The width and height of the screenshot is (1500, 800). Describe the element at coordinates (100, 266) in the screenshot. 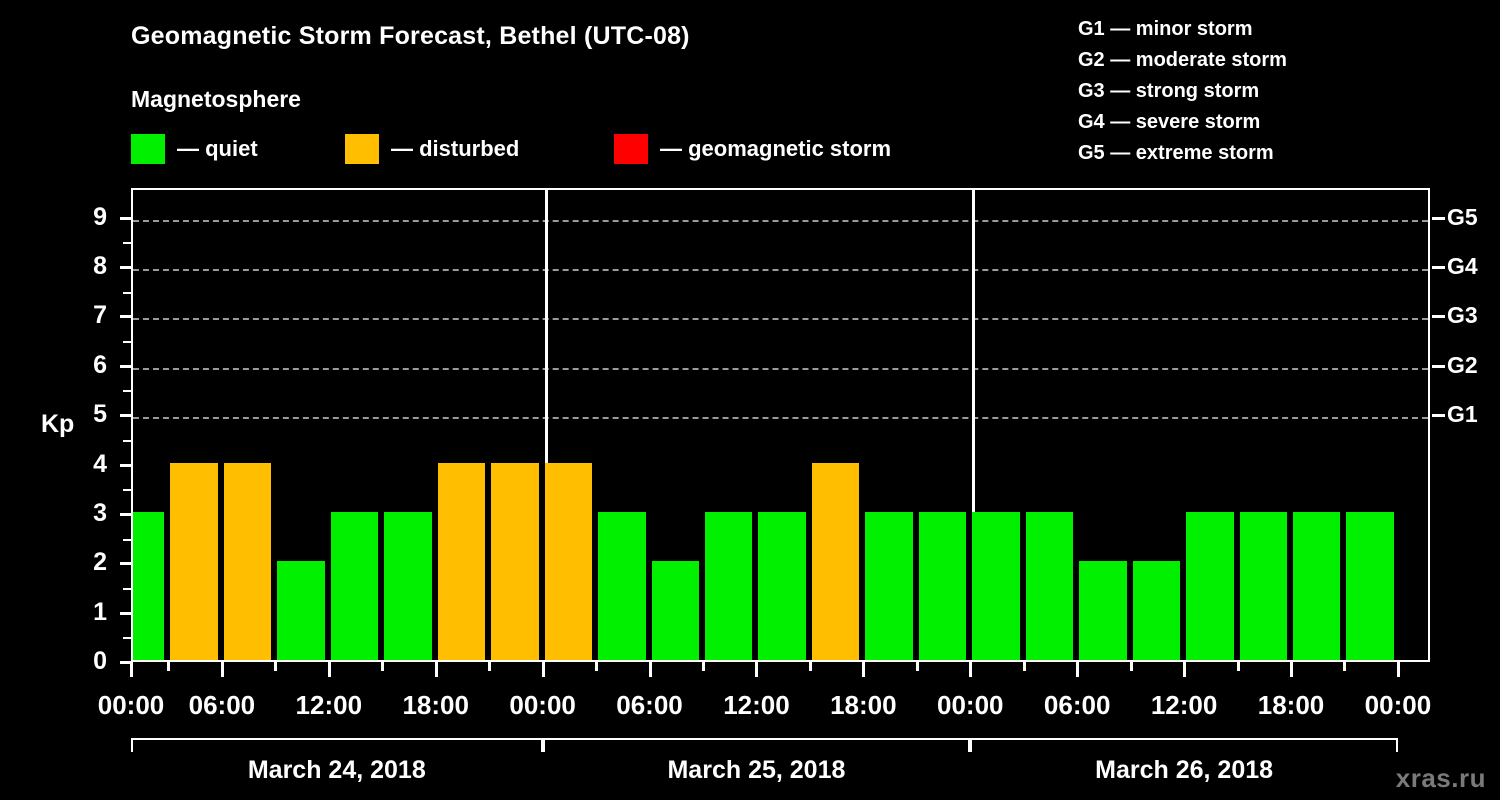

I see `y-tick-label-8: 8` at that location.